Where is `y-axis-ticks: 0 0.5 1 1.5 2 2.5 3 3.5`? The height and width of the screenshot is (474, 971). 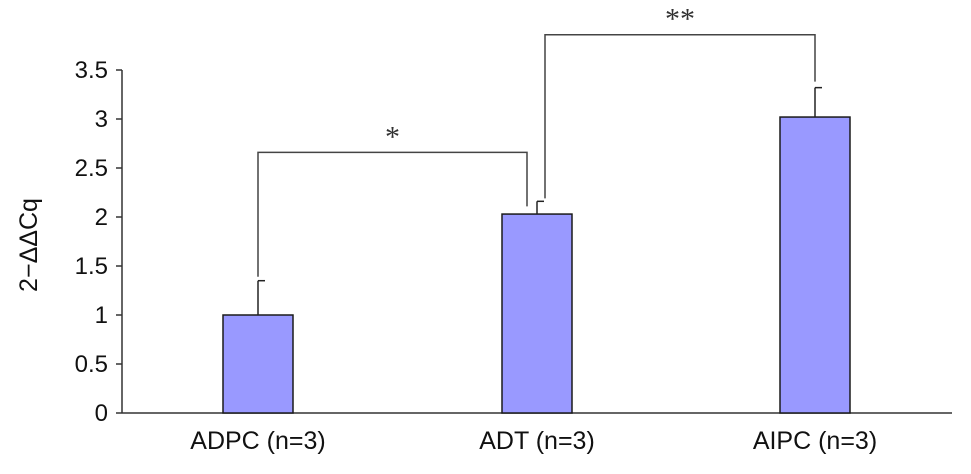 y-axis-ticks: 0 0.5 1 1.5 2 2.5 3 3.5 is located at coordinates (98, 242).